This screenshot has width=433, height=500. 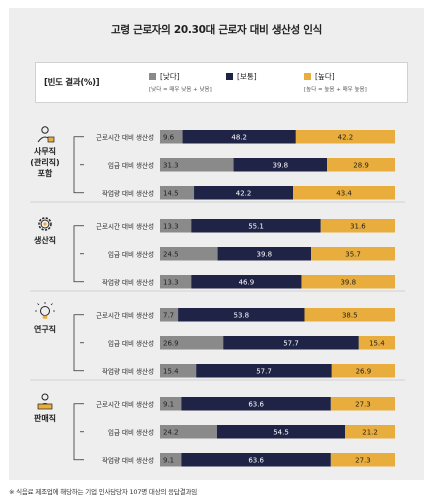 I want to click on bar-value-label: 48.2, so click(x=239, y=137).